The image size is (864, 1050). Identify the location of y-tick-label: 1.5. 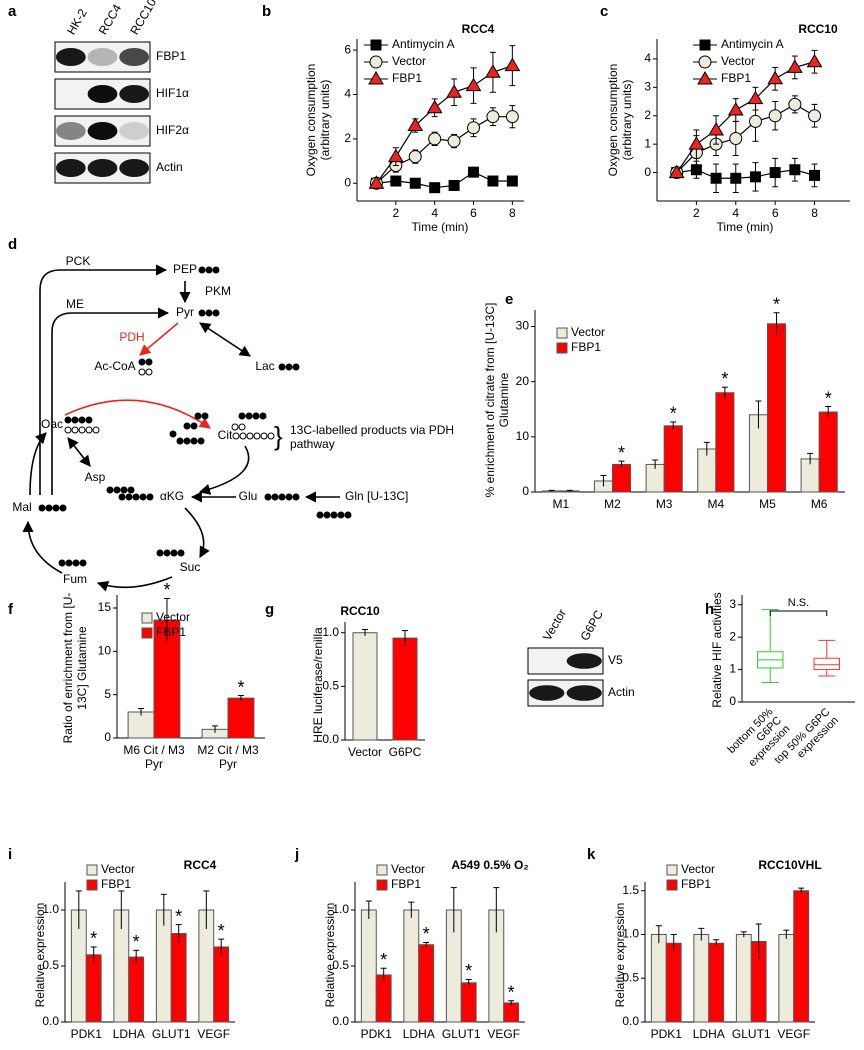
(630, 890).